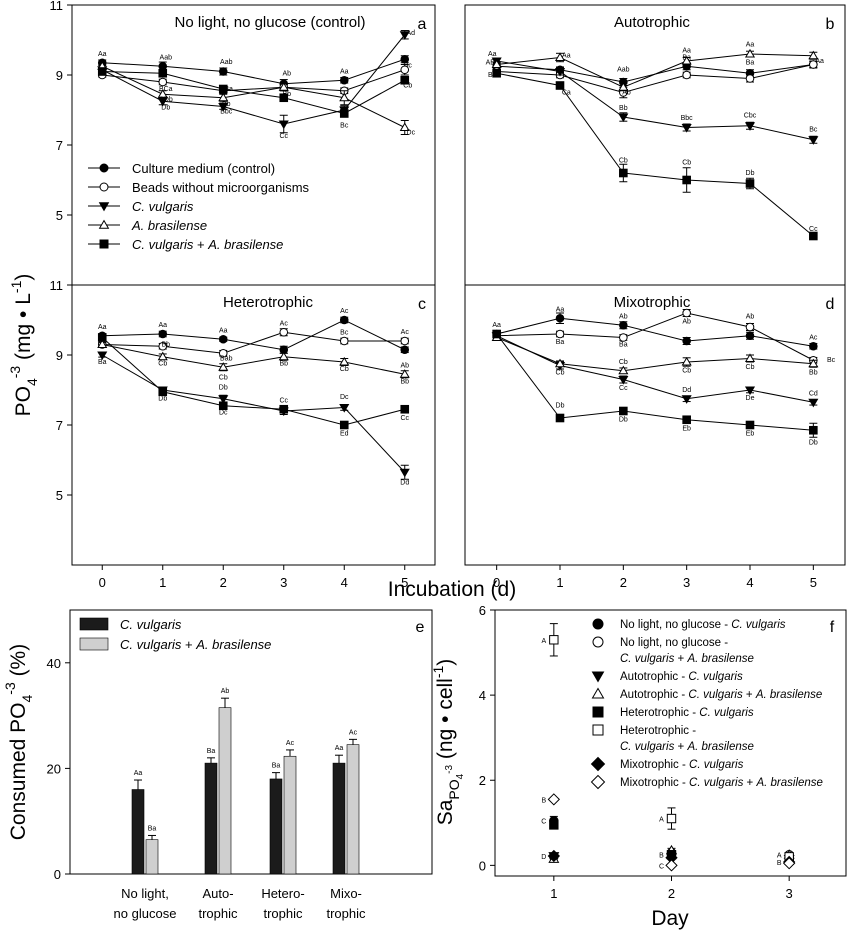  What do you see at coordinates (482, 780) in the screenshot?
I see `y-tick-label: 2` at bounding box center [482, 780].